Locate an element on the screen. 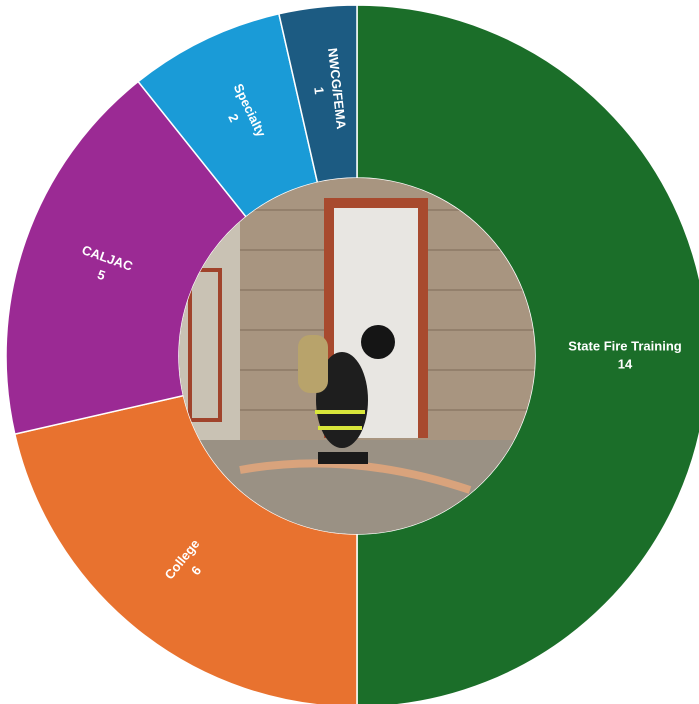 The width and height of the screenshot is (699, 704). category-label: State Fire Training is located at coordinates (624, 345).